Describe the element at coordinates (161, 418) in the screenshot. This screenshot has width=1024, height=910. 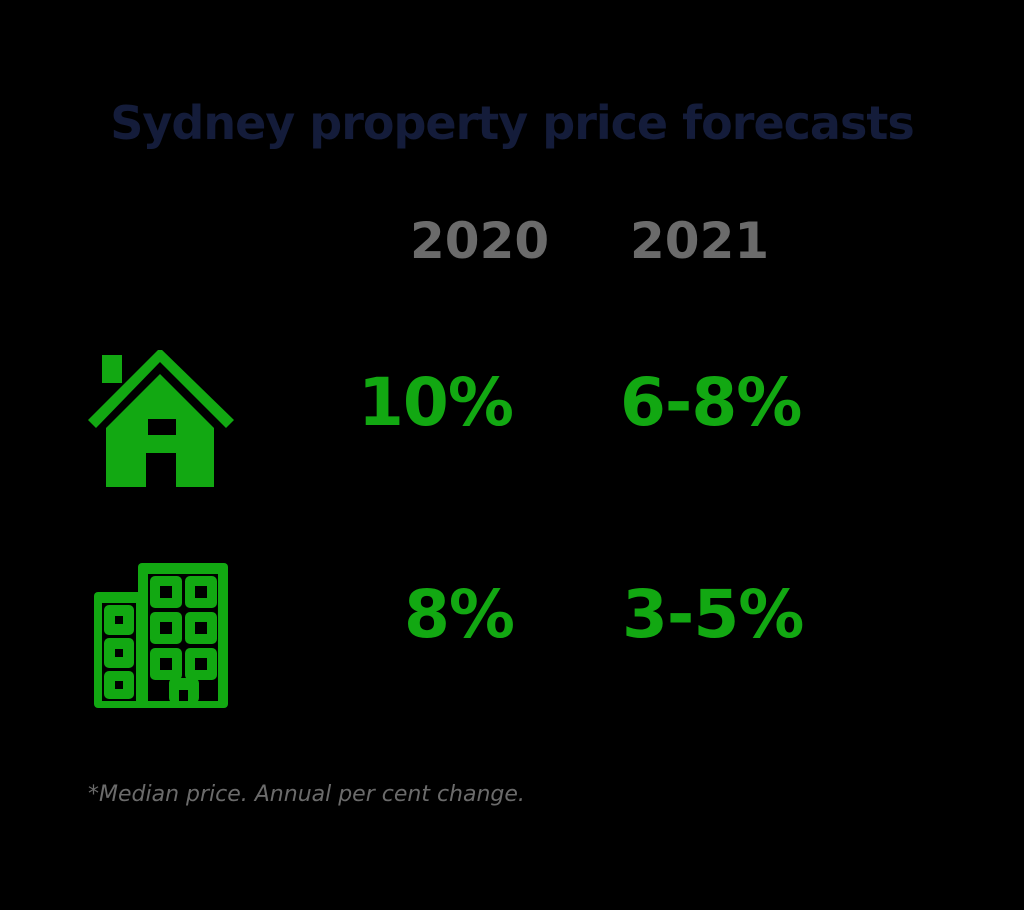
I see `house-icon` at that location.